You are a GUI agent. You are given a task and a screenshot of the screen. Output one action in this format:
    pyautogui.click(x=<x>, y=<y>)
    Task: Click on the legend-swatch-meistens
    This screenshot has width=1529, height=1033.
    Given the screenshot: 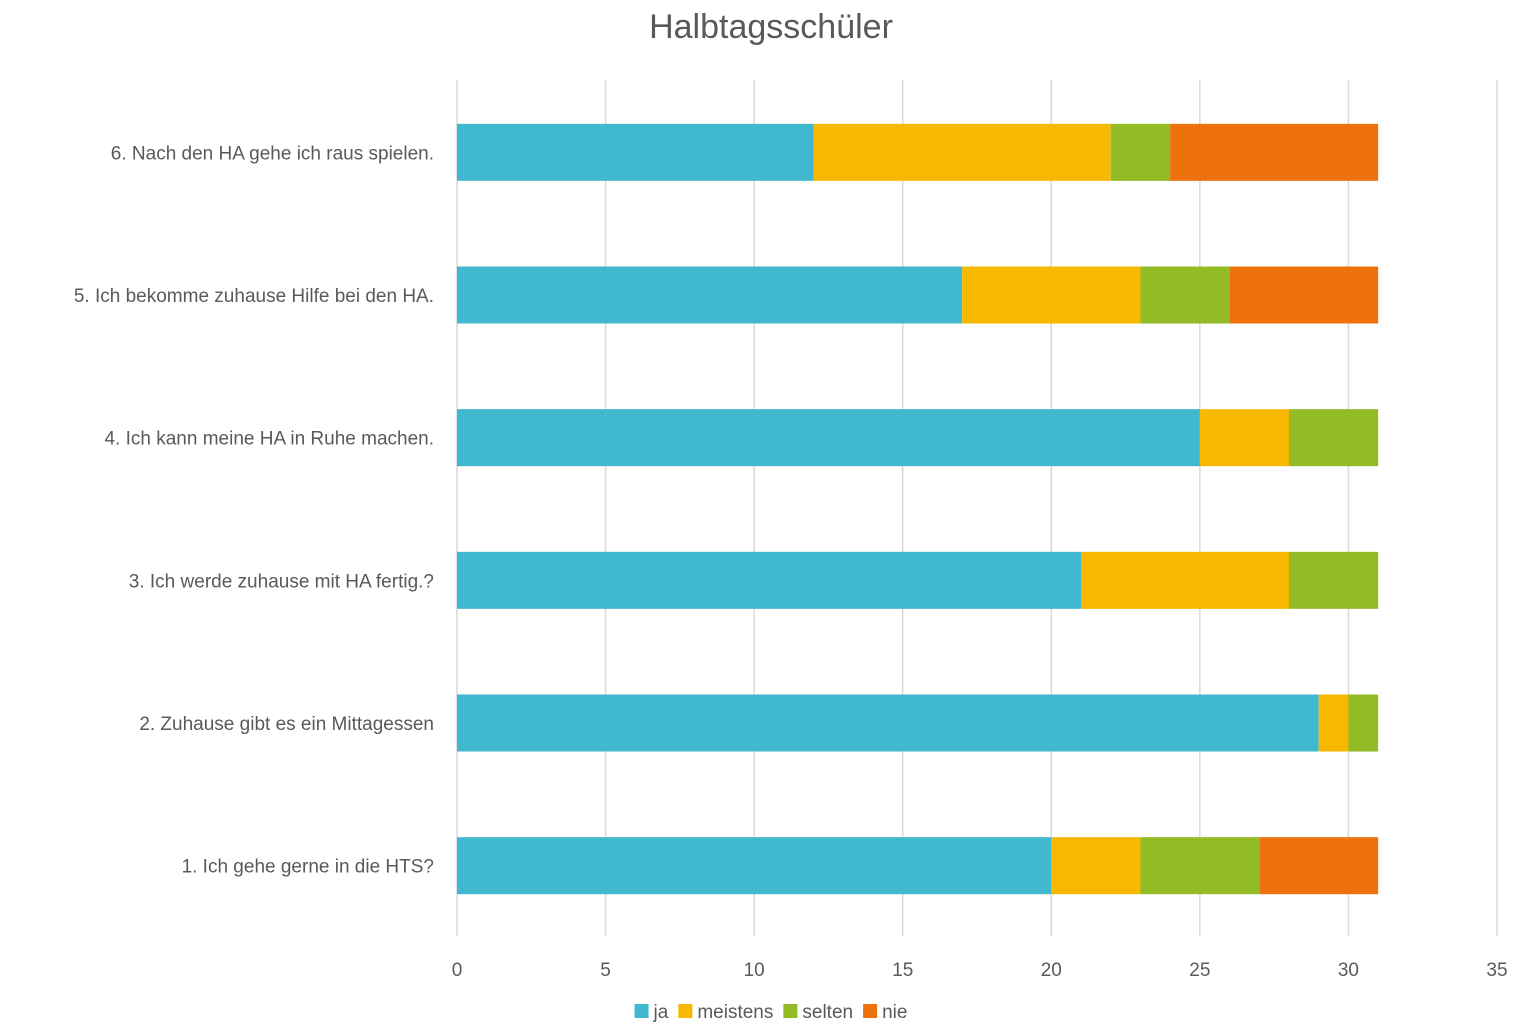 What is the action you would take?
    pyautogui.click(x=685, y=1011)
    